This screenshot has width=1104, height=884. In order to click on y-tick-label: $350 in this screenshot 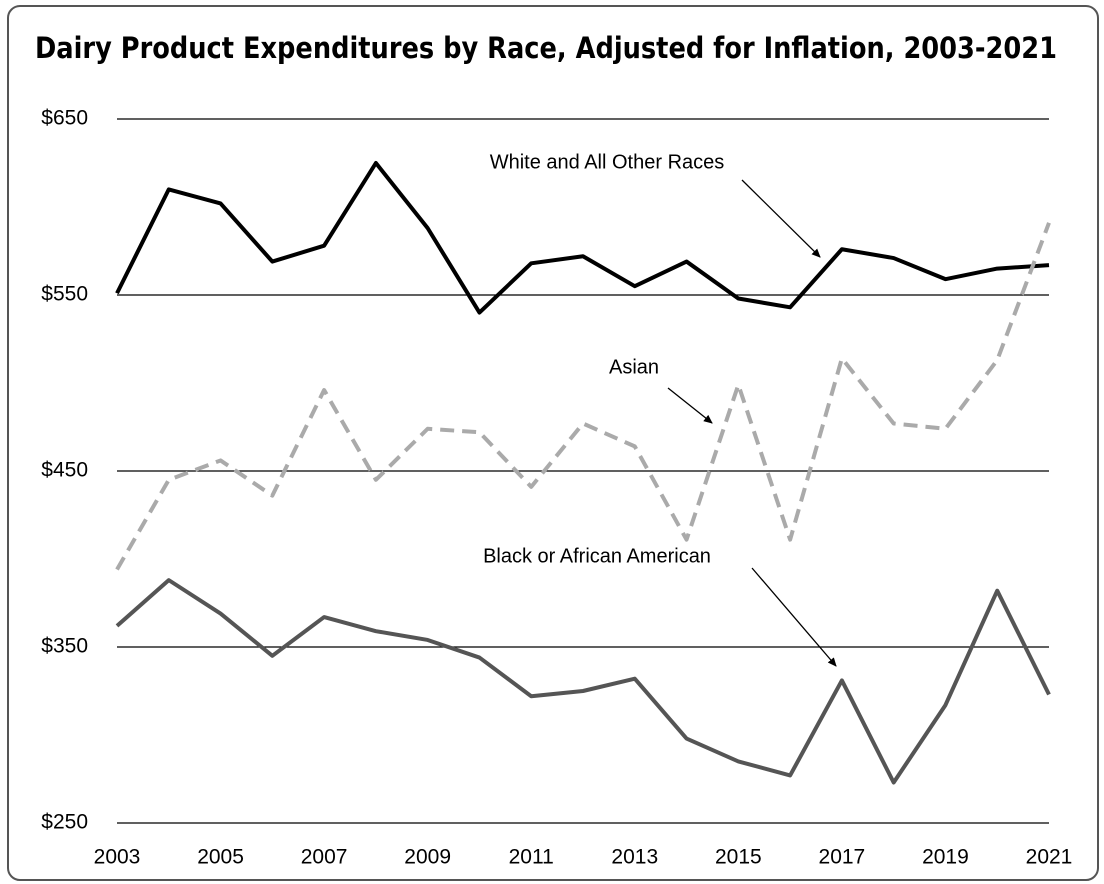, I will do `click(64, 646)`.